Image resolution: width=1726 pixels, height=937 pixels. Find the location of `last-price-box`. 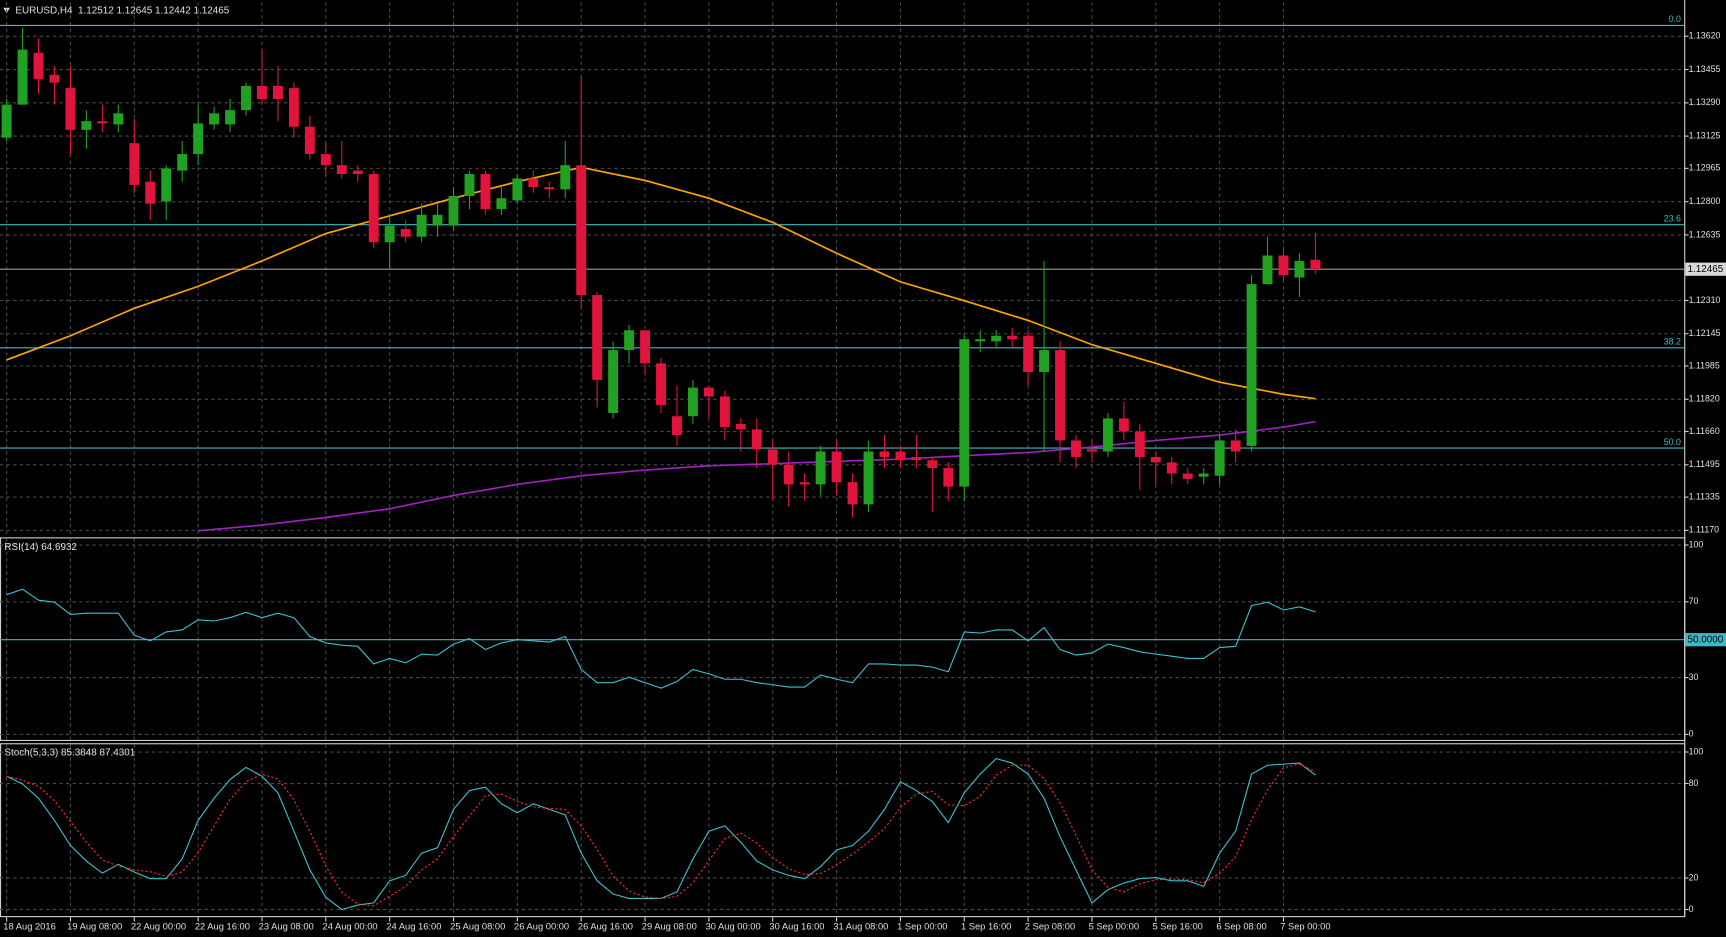

last-price-box is located at coordinates (1705, 269).